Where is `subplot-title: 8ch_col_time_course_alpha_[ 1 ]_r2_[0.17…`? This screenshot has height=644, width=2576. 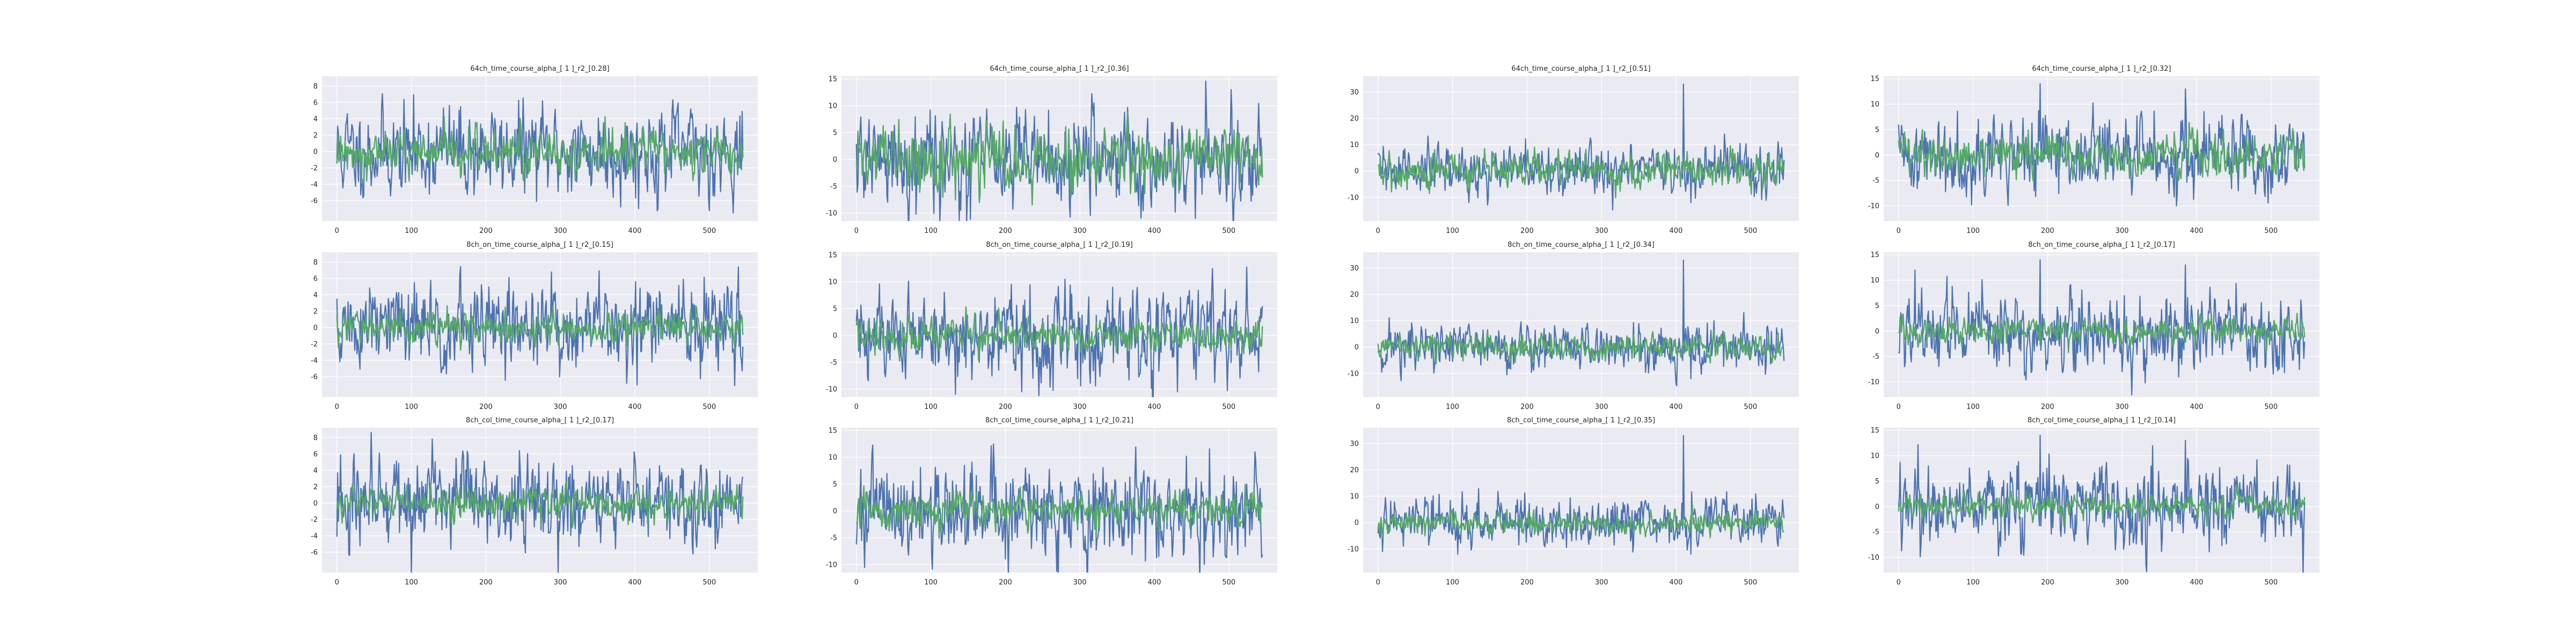 subplot-title: 8ch_col_time_course_alpha_[ 1 ]_r2_[0.17… is located at coordinates (540, 420).